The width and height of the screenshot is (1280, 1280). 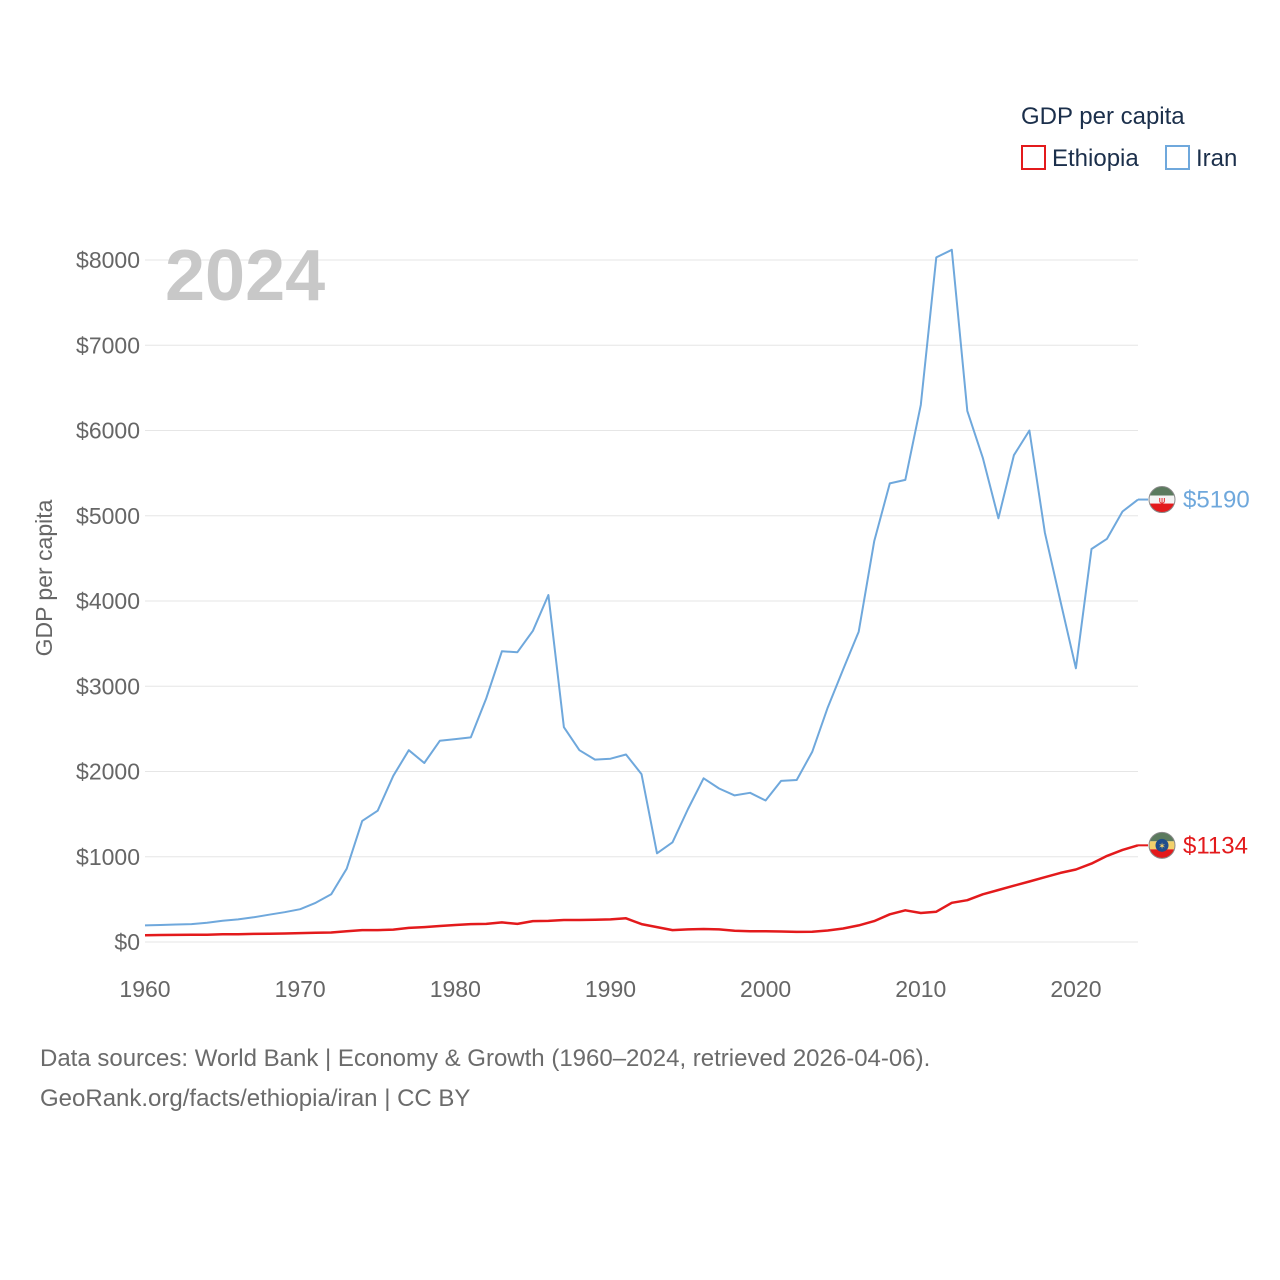 I want to click on y-tick-label: $7000, so click(x=108, y=345).